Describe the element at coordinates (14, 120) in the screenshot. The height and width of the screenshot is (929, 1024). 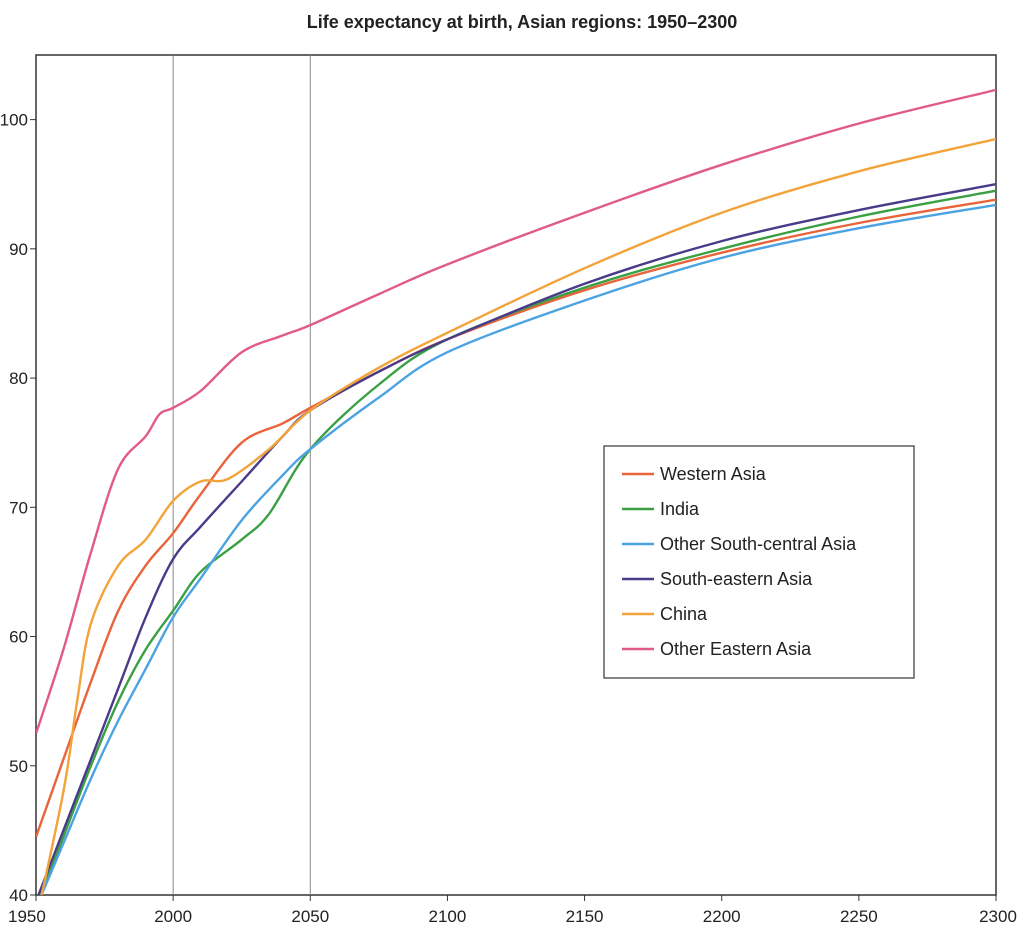
I see `y-tick-label: 100` at that location.